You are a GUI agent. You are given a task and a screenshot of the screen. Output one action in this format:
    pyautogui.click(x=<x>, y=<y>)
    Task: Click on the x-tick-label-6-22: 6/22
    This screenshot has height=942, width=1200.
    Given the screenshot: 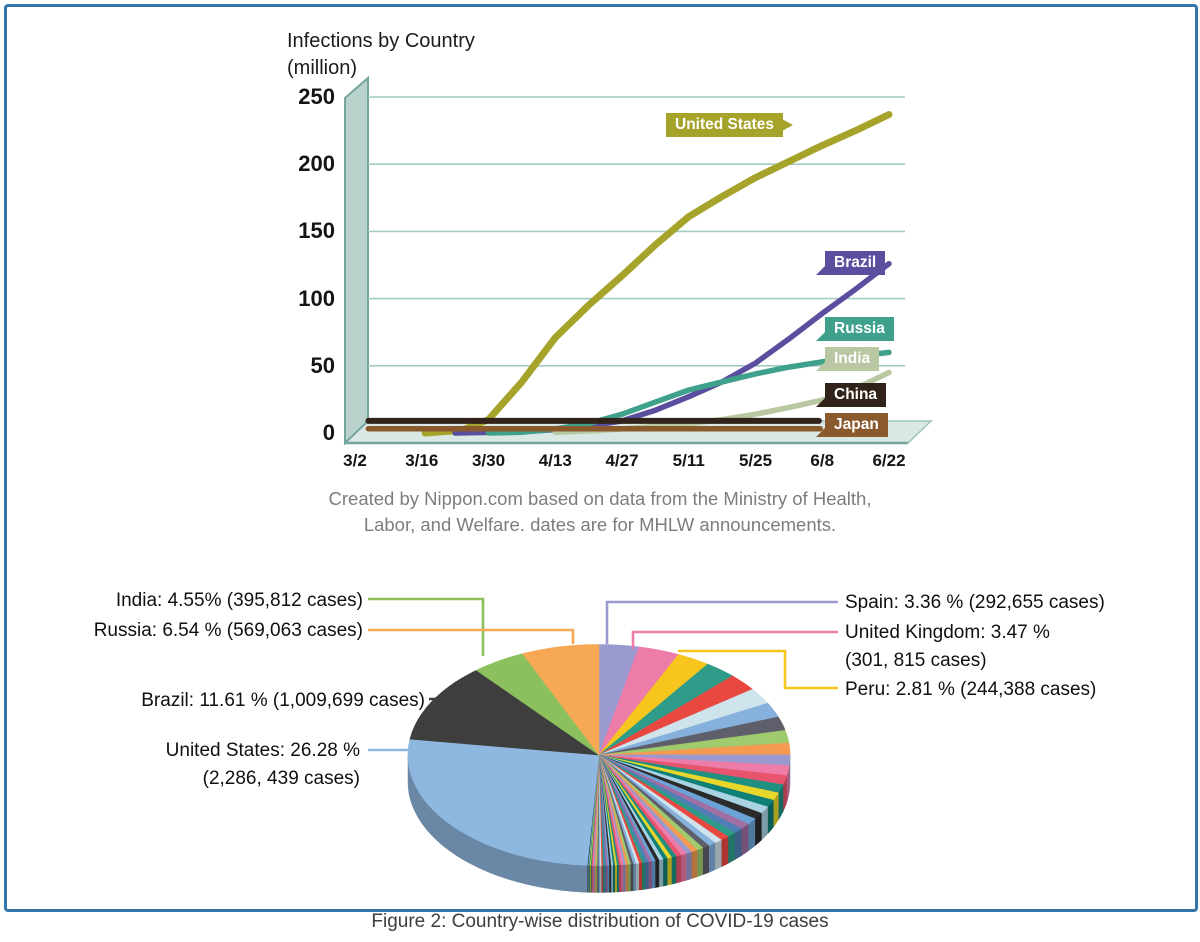 What is the action you would take?
    pyautogui.click(x=889, y=460)
    